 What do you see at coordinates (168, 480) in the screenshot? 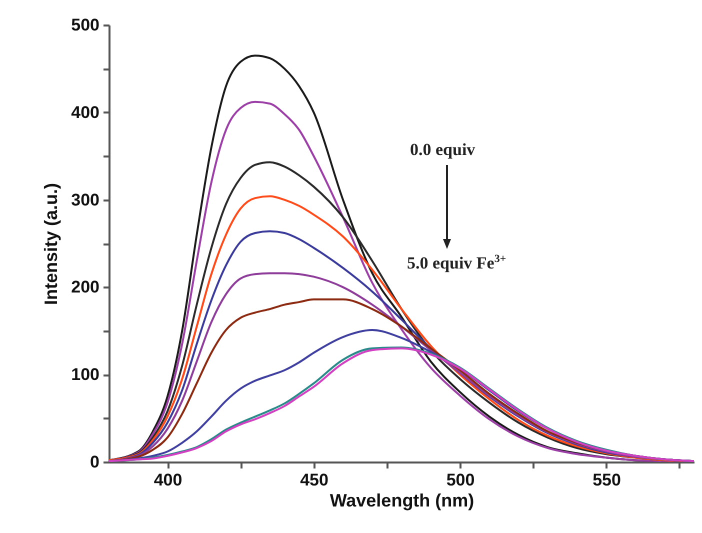
I see `x-tick-label: 400` at bounding box center [168, 480].